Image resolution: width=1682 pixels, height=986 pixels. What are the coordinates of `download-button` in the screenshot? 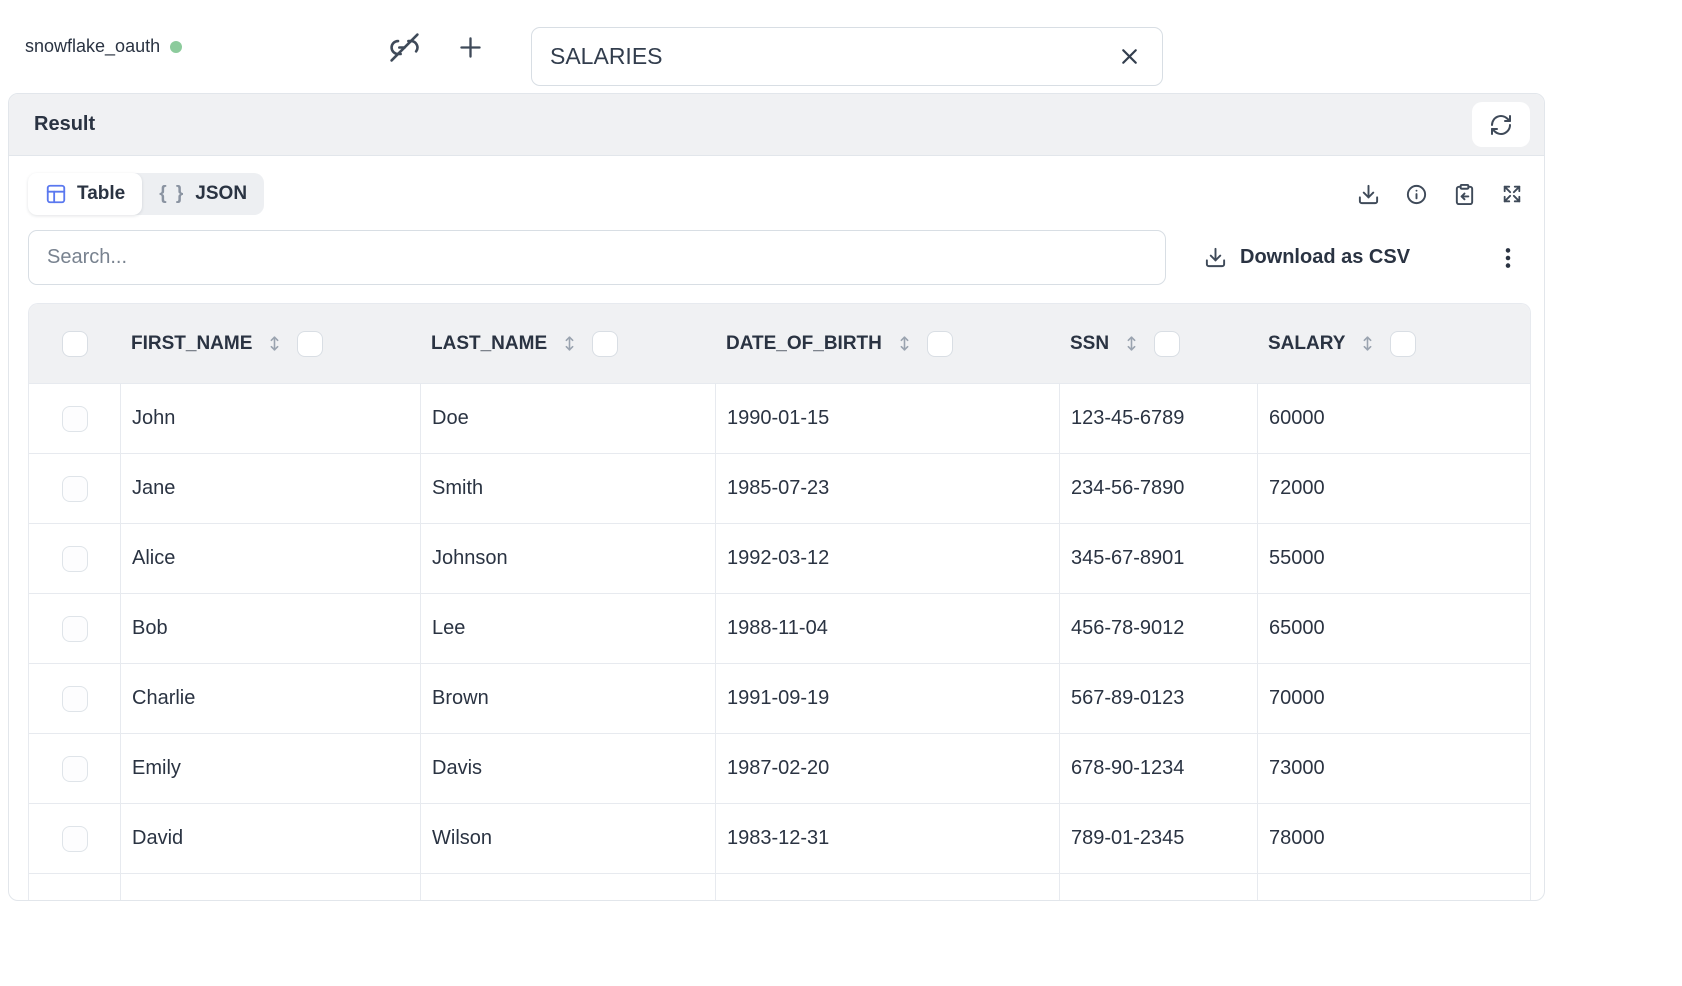 It's located at (1368, 194).